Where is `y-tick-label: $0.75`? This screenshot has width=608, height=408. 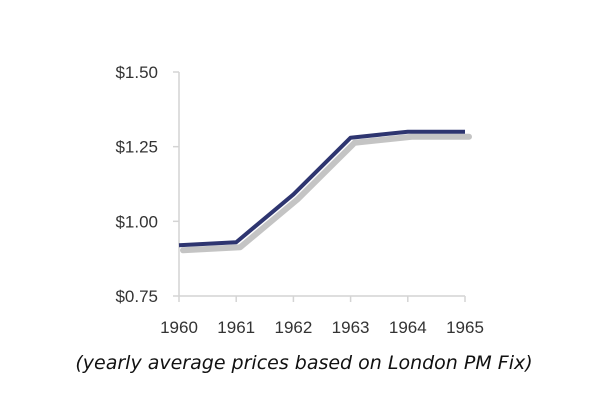 y-tick-label: $0.75 is located at coordinates (136, 296).